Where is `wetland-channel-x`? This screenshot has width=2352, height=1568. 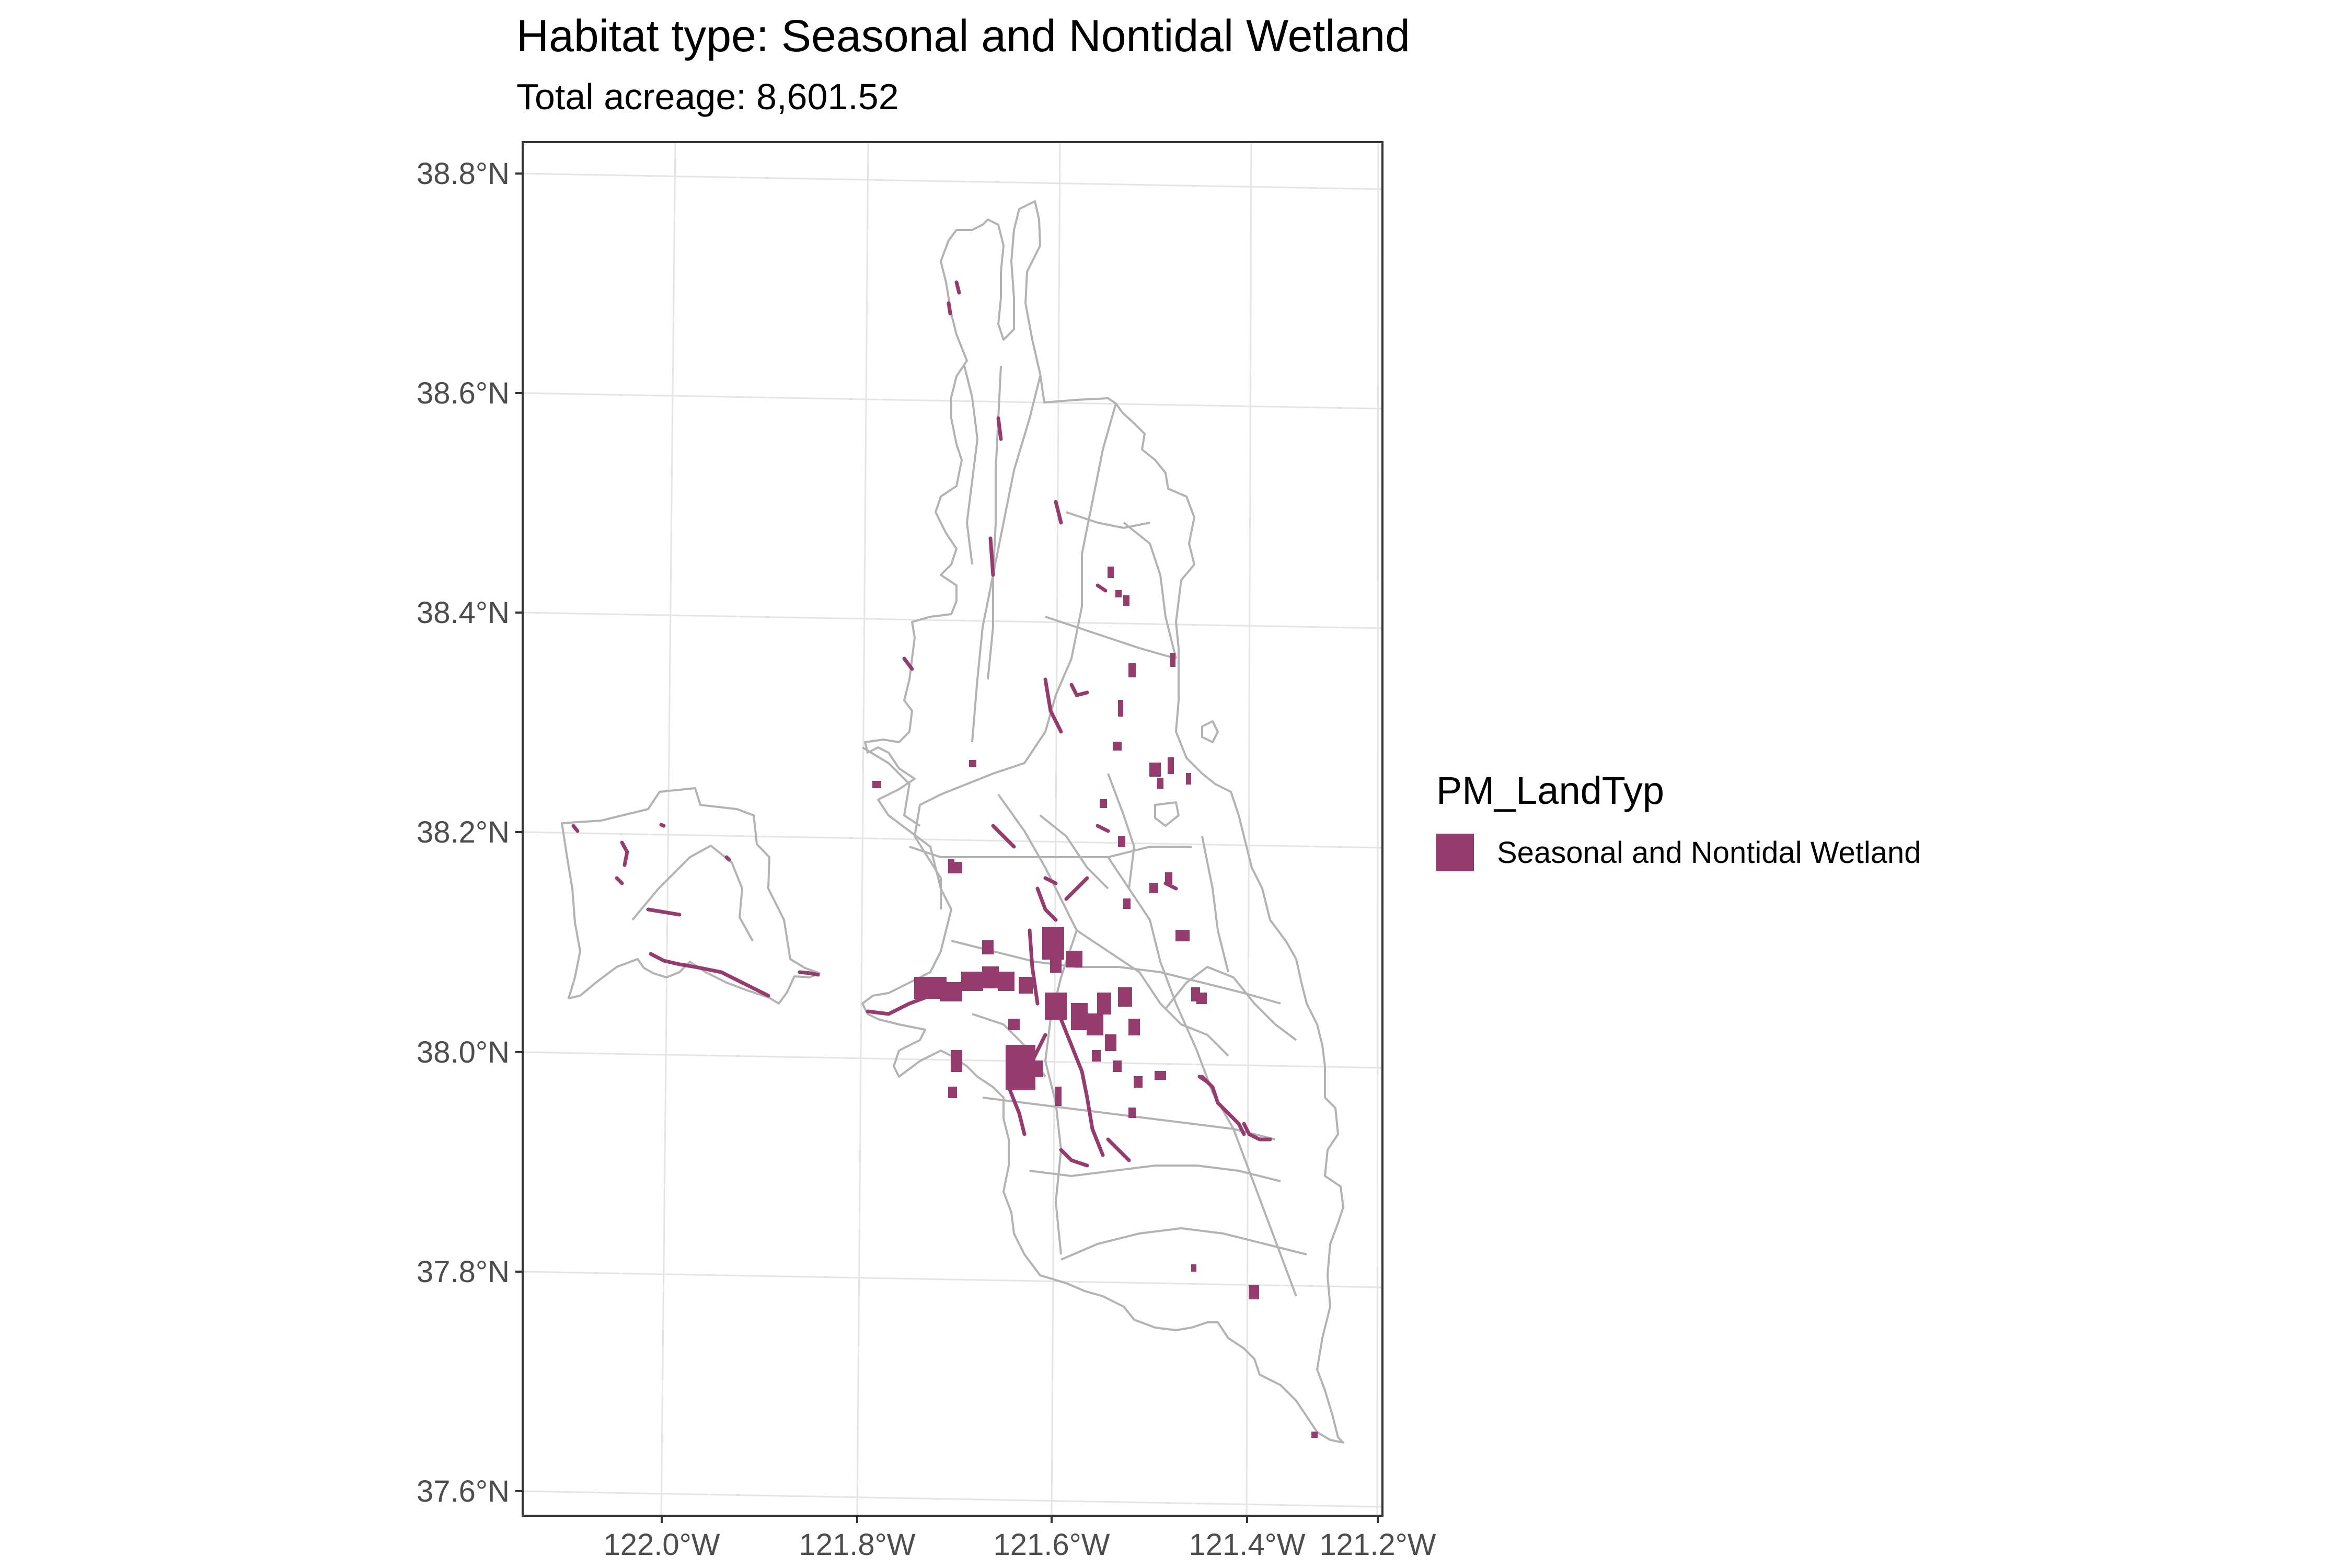 wetland-channel-x is located at coordinates (1103, 828).